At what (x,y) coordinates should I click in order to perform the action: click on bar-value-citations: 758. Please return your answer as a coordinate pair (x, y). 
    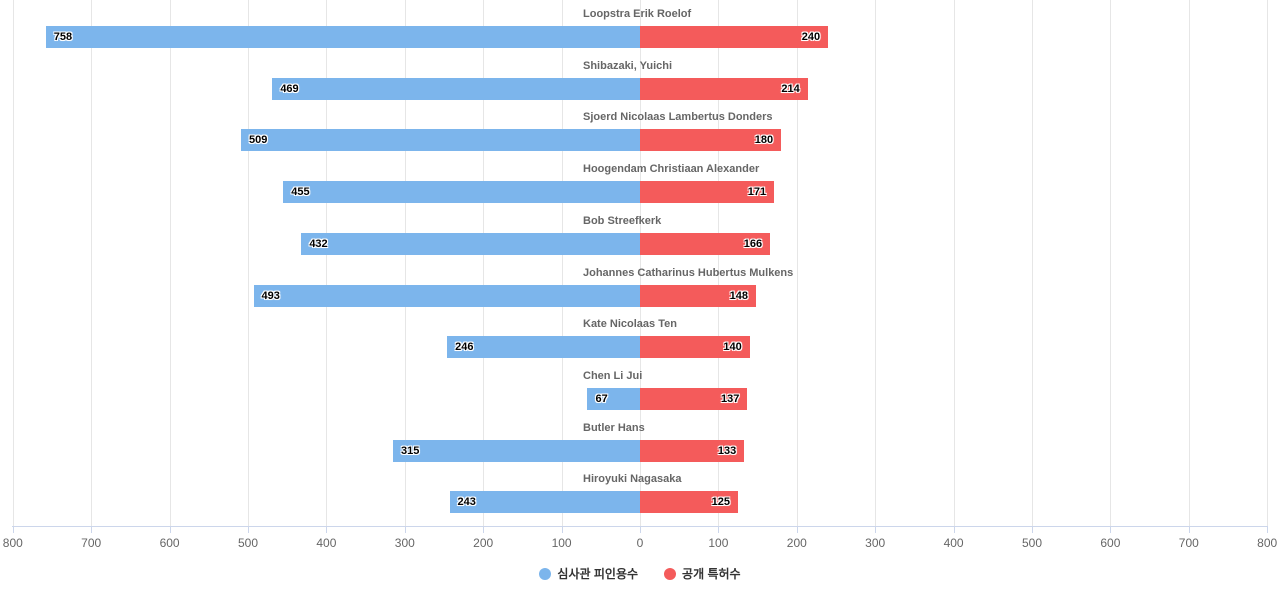
    Looking at the image, I should click on (63, 37).